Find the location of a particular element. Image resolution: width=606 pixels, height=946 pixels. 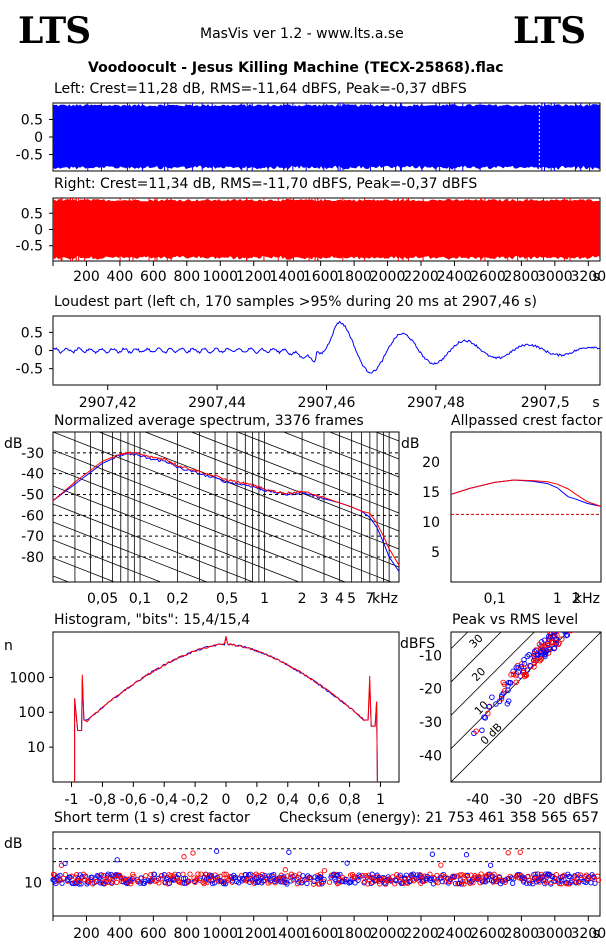

spectrum-series is located at coordinates (226, 512).